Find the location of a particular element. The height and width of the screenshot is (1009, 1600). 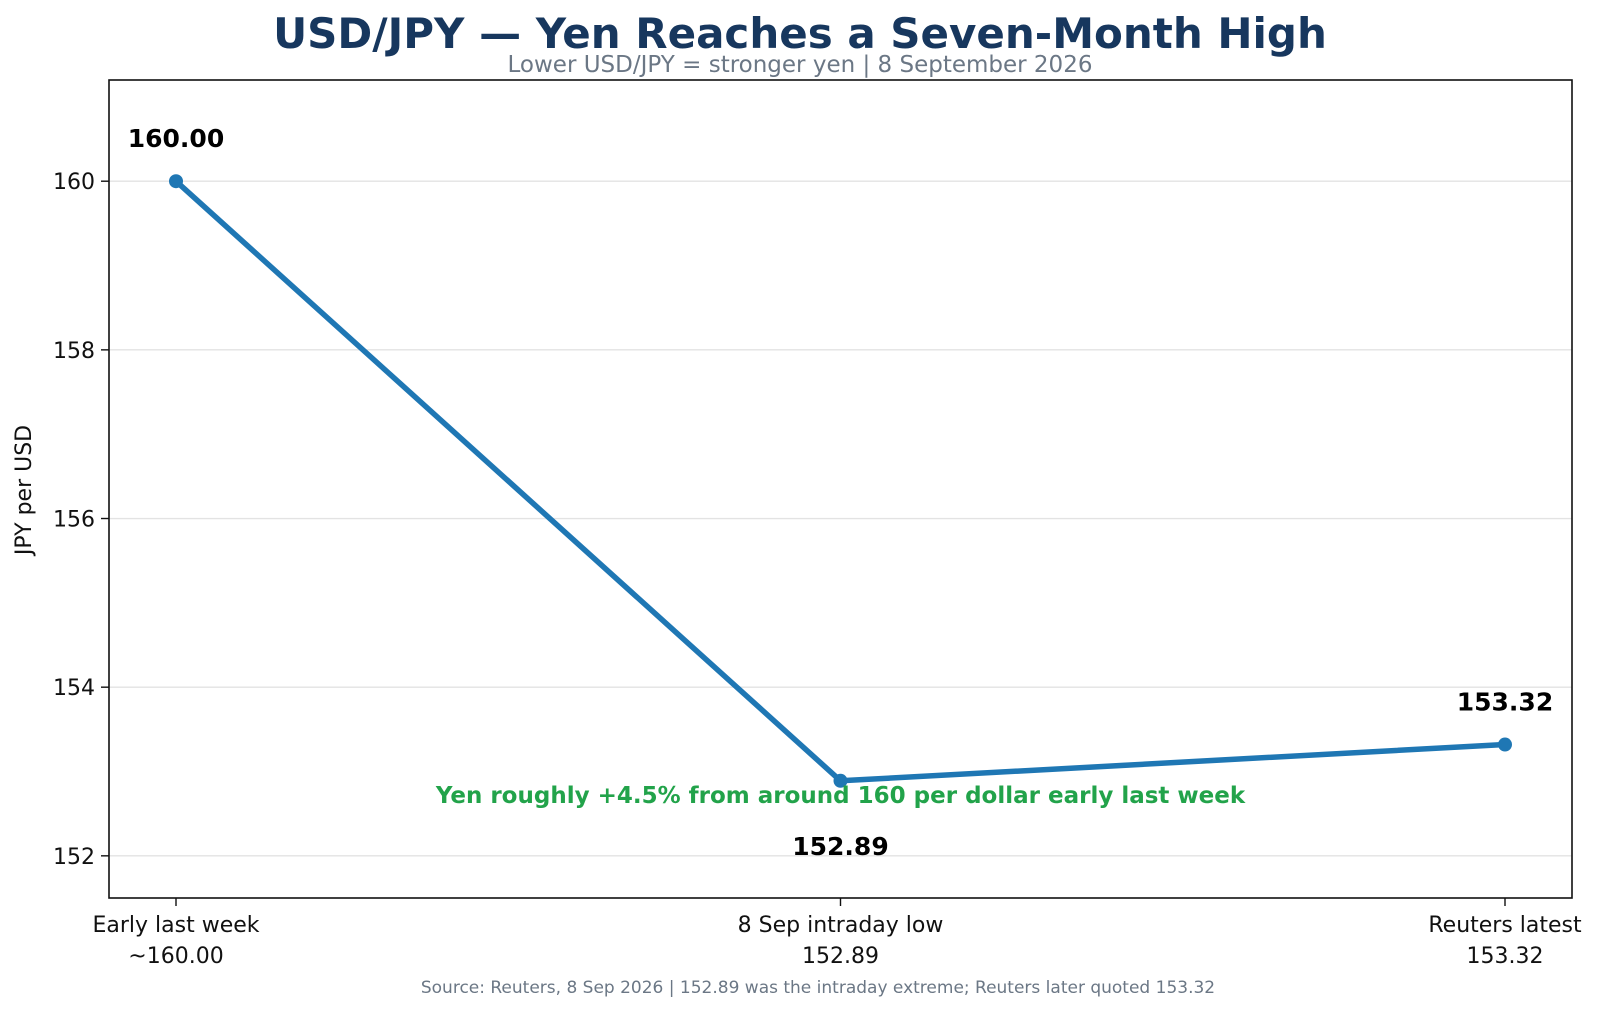

x-tick-label: Early last week is located at coordinates (175, 925).